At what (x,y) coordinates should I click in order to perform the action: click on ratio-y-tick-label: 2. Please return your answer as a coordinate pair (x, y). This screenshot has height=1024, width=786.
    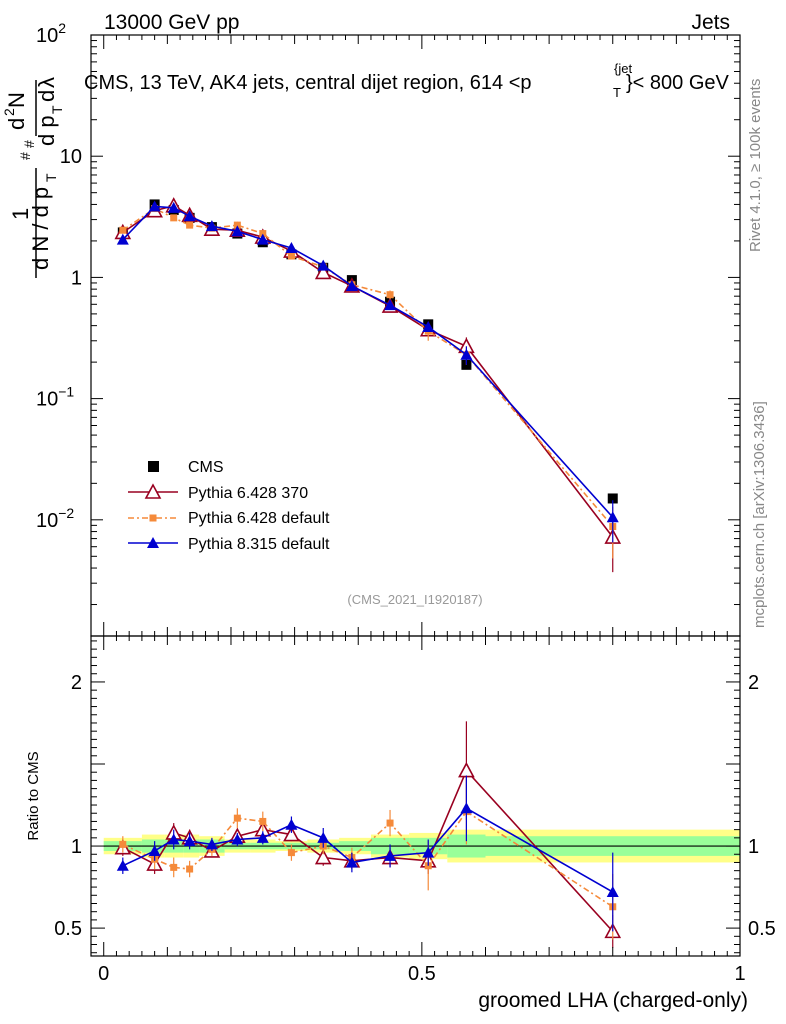
    Looking at the image, I should click on (76, 683).